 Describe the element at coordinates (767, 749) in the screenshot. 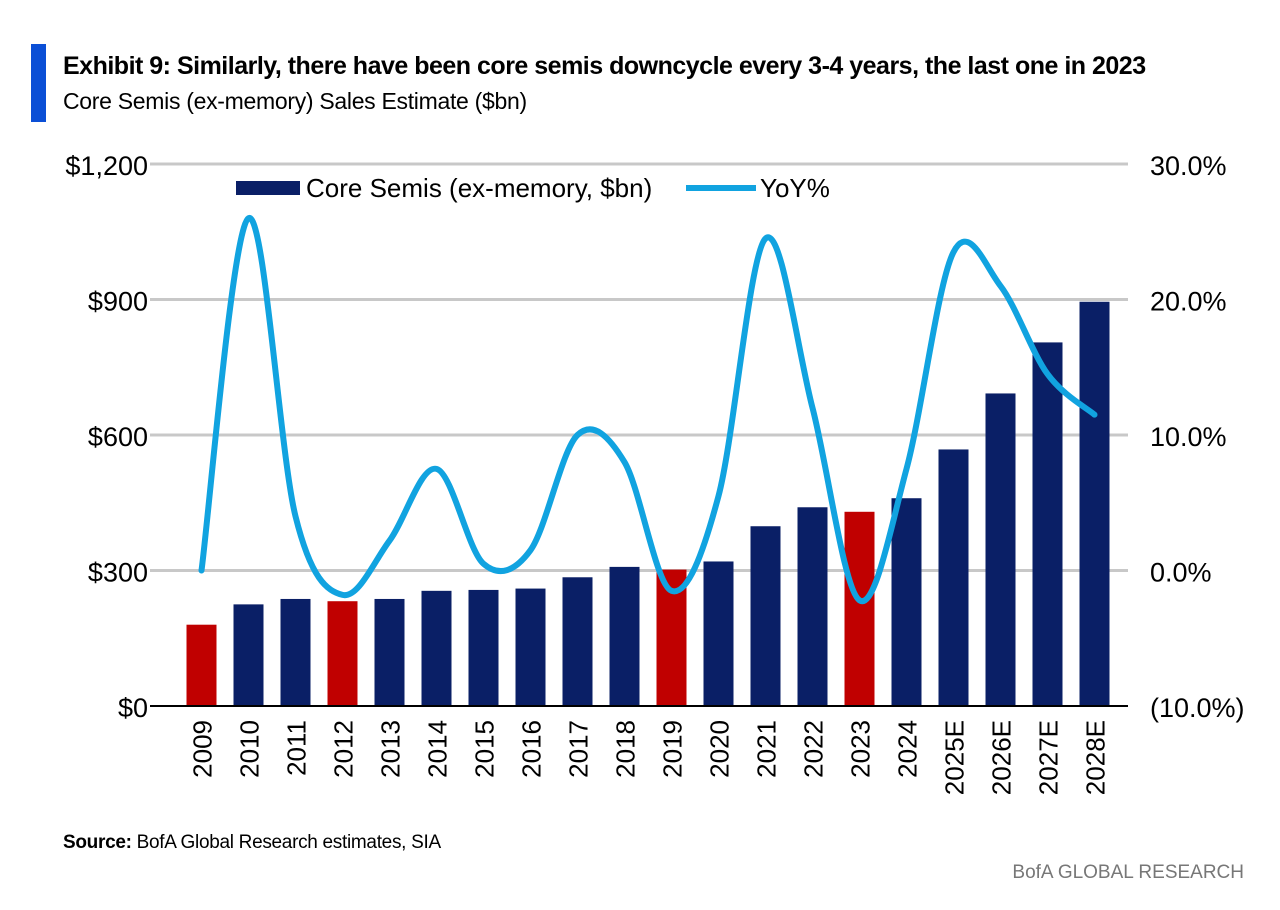

I see `x-tick-label: 2021` at that location.